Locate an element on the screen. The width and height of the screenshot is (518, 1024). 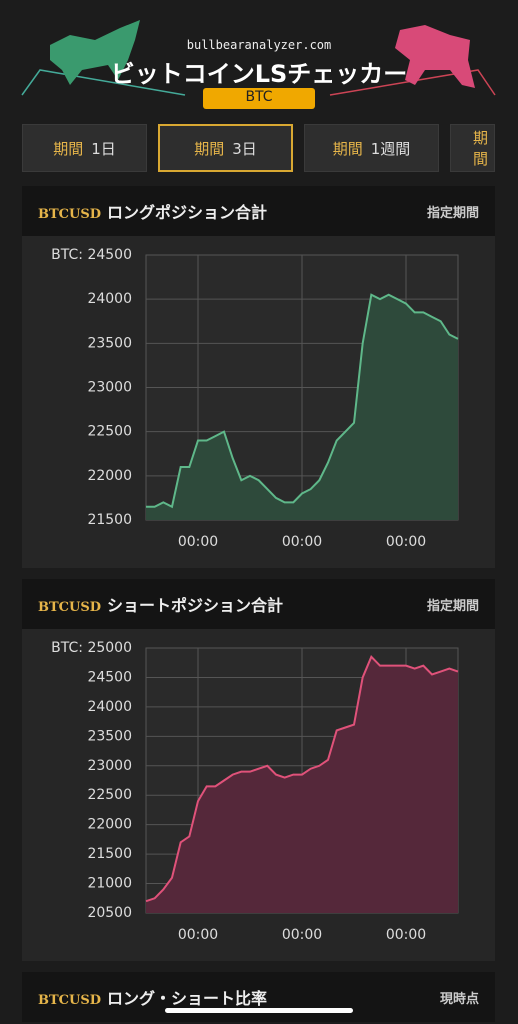
site-url: bullbearanalyzer.com is located at coordinates (259, 45).